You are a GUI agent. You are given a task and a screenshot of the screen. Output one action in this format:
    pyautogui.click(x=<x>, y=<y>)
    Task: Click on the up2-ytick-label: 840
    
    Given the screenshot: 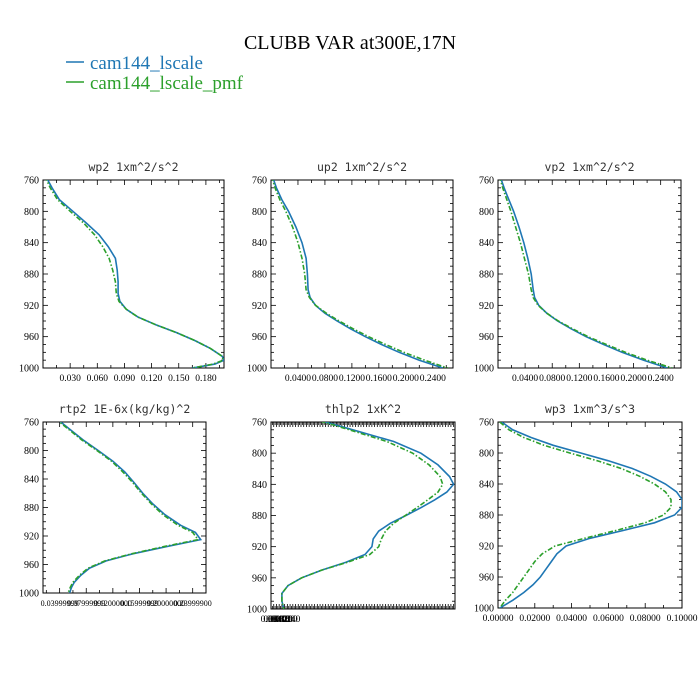 What is the action you would take?
    pyautogui.click(x=259, y=243)
    